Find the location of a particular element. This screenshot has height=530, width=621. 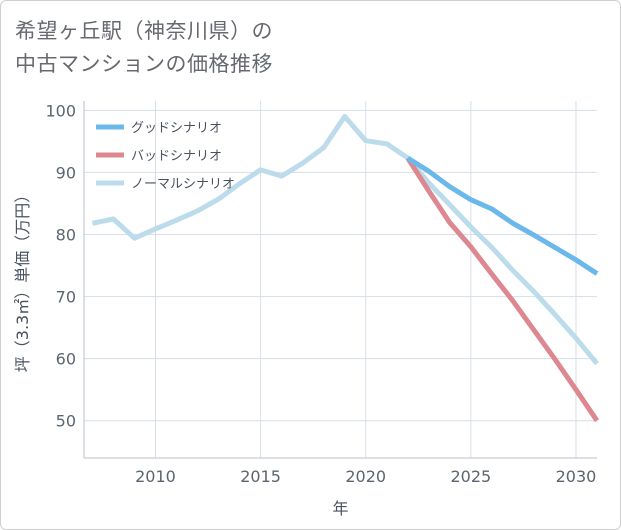

chart-title: 希望ヶ丘駅（神奈川県）の 中古マンションの価格推移 is located at coordinates (144, 48).